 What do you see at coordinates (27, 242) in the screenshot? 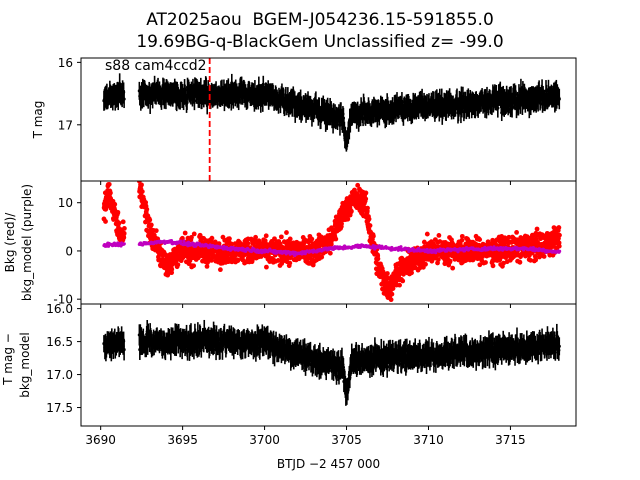
I see `y-axis-label-line2: bkg_model (purple)` at bounding box center [27, 242].